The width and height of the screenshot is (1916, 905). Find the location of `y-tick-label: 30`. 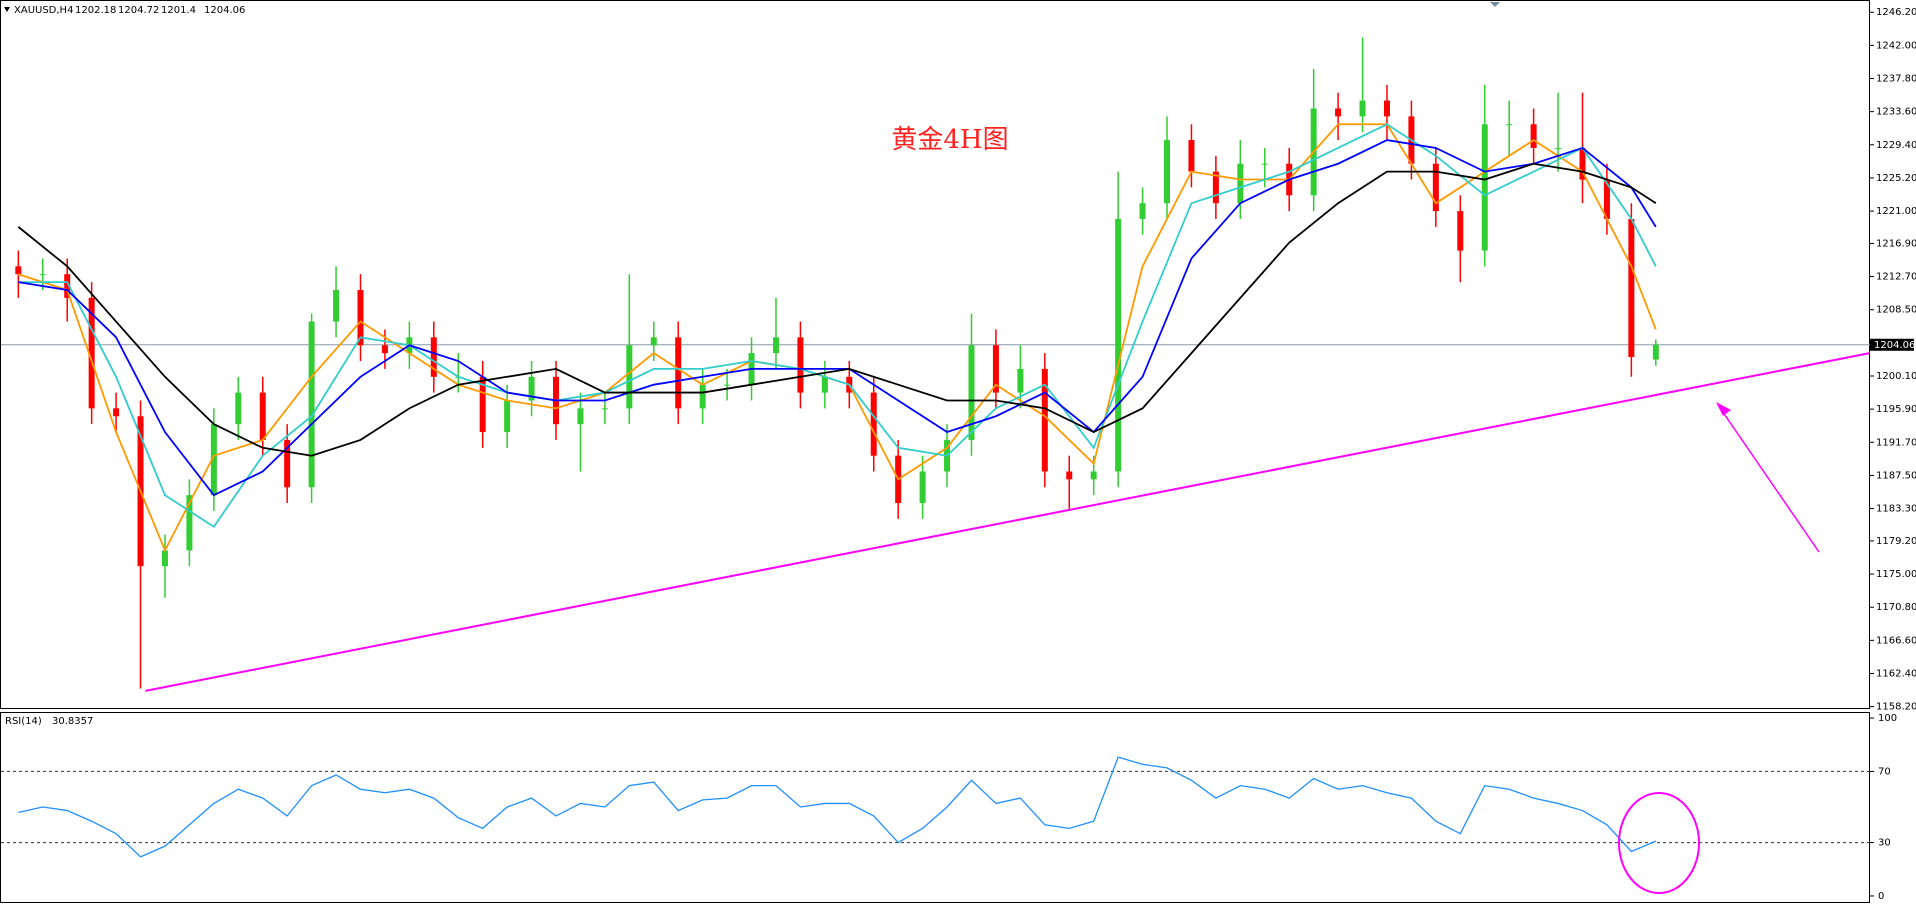

y-tick-label: 30 is located at coordinates (1884, 843).